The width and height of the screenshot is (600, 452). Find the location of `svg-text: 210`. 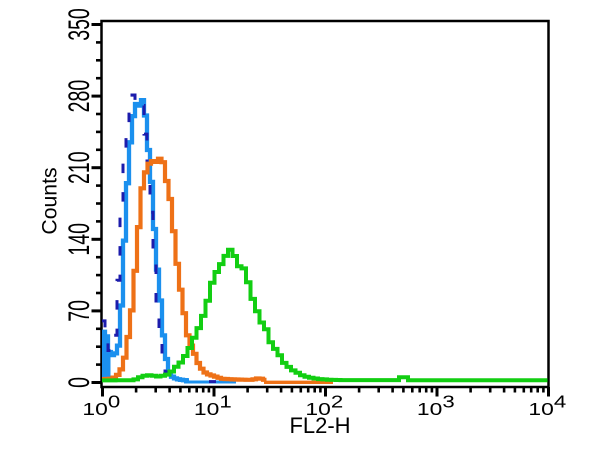

svg-text: 210 is located at coordinates (79, 167).